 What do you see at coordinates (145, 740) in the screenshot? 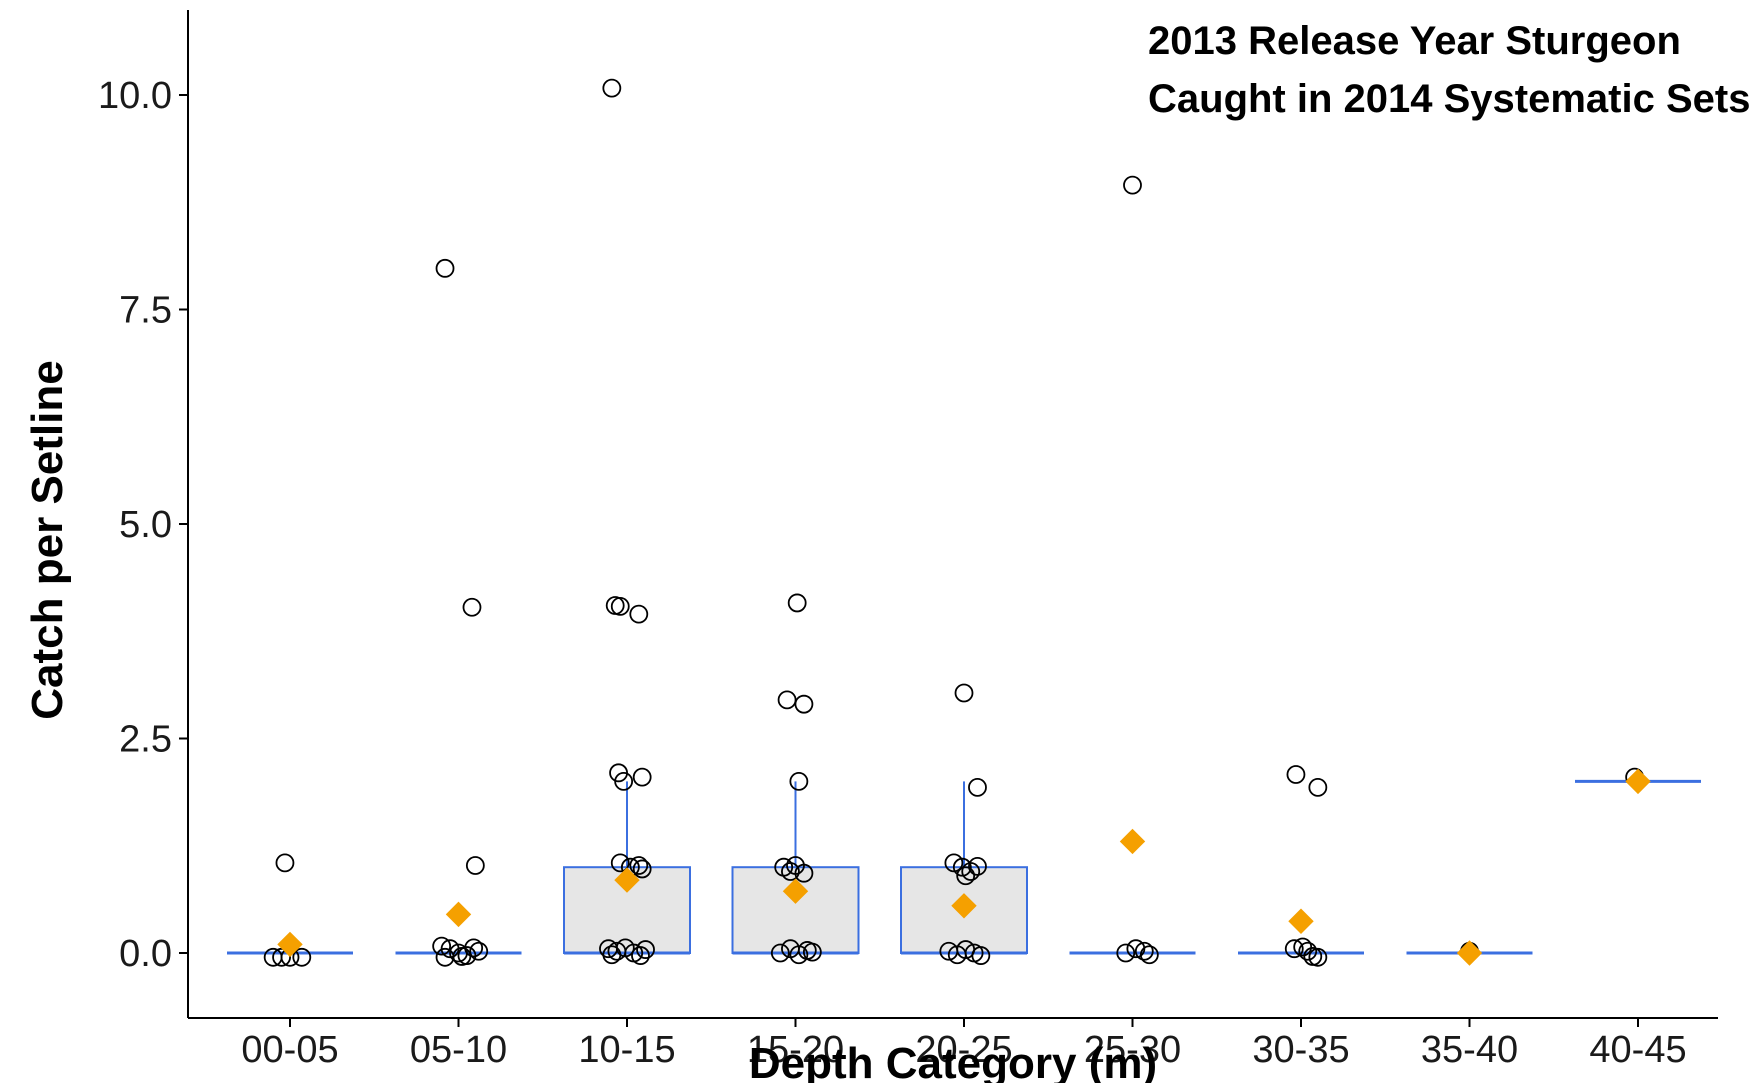
I see `y-tick-label: 2.5` at bounding box center [145, 740].